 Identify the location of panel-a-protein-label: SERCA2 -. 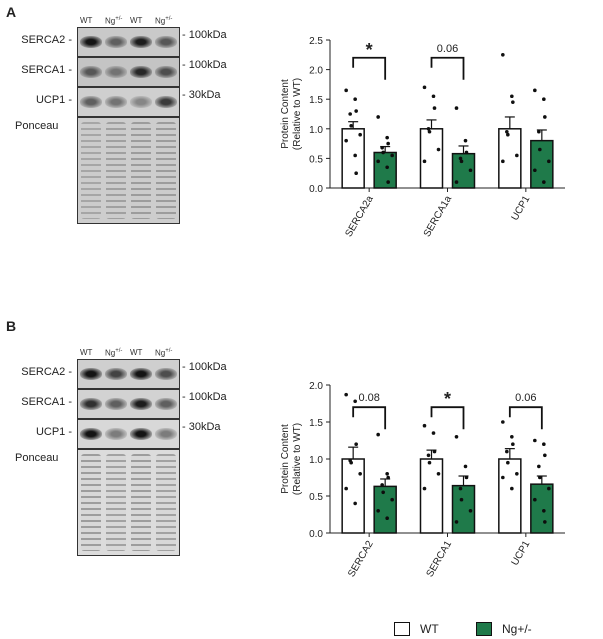
(46, 40).